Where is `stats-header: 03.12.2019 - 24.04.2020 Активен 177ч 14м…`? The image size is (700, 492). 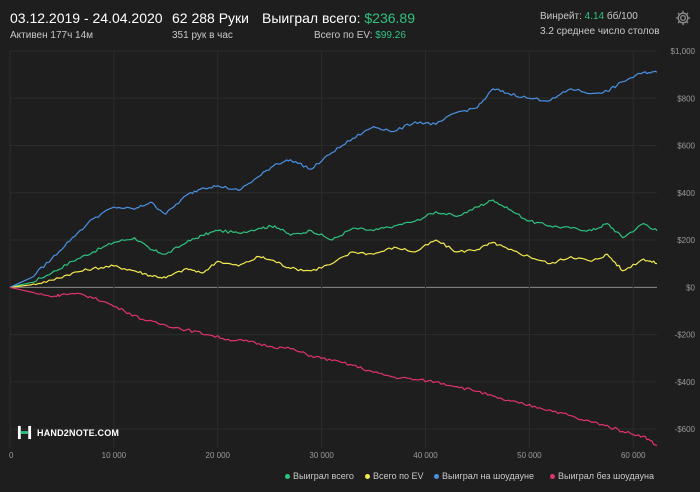
stats-header: 03.12.2019 - 24.04.2020 Активен 177ч 14м… is located at coordinates (350, 23).